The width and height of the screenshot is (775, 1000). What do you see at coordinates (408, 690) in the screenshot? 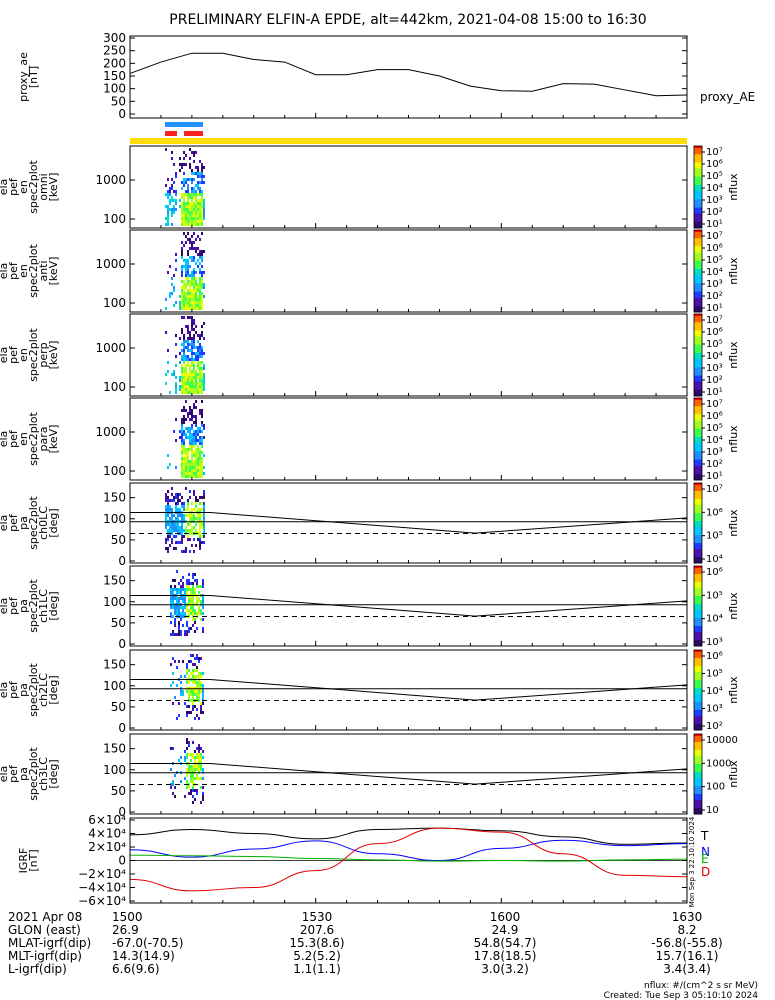
I see `panel-frame` at bounding box center [408, 690].